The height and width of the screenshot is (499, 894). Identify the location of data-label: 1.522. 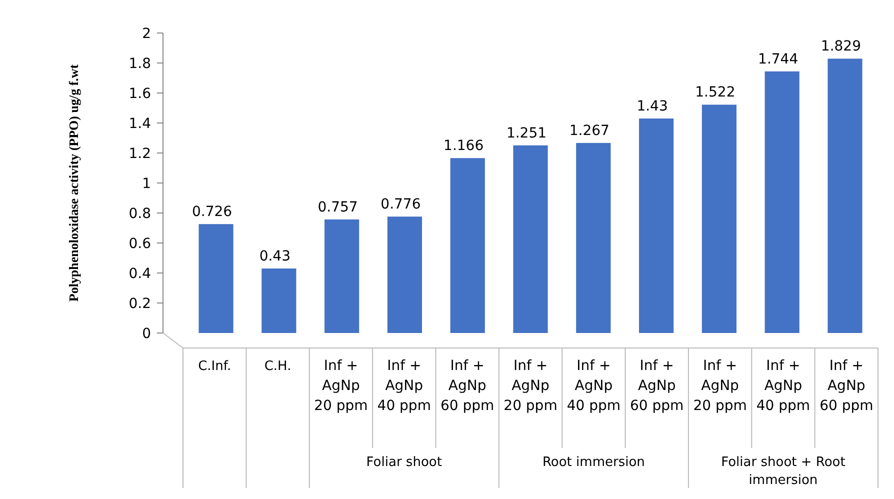
(715, 92).